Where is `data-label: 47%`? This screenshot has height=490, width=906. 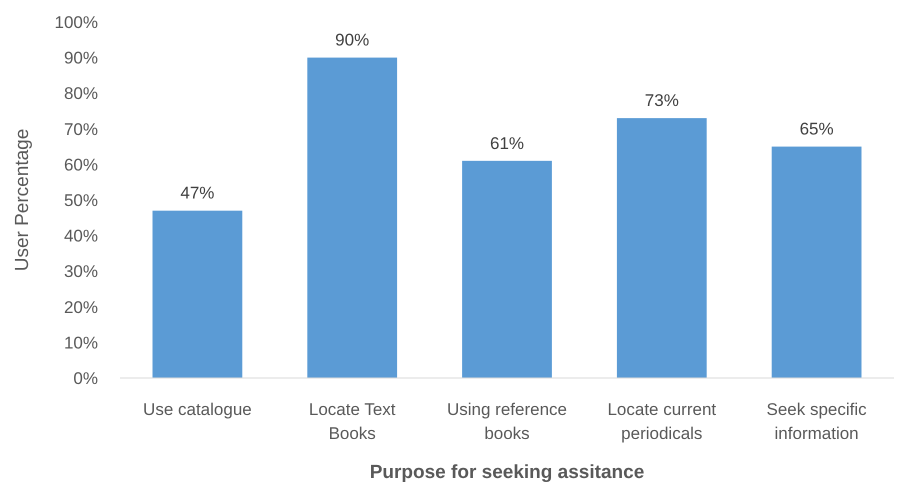 data-label: 47% is located at coordinates (197, 193).